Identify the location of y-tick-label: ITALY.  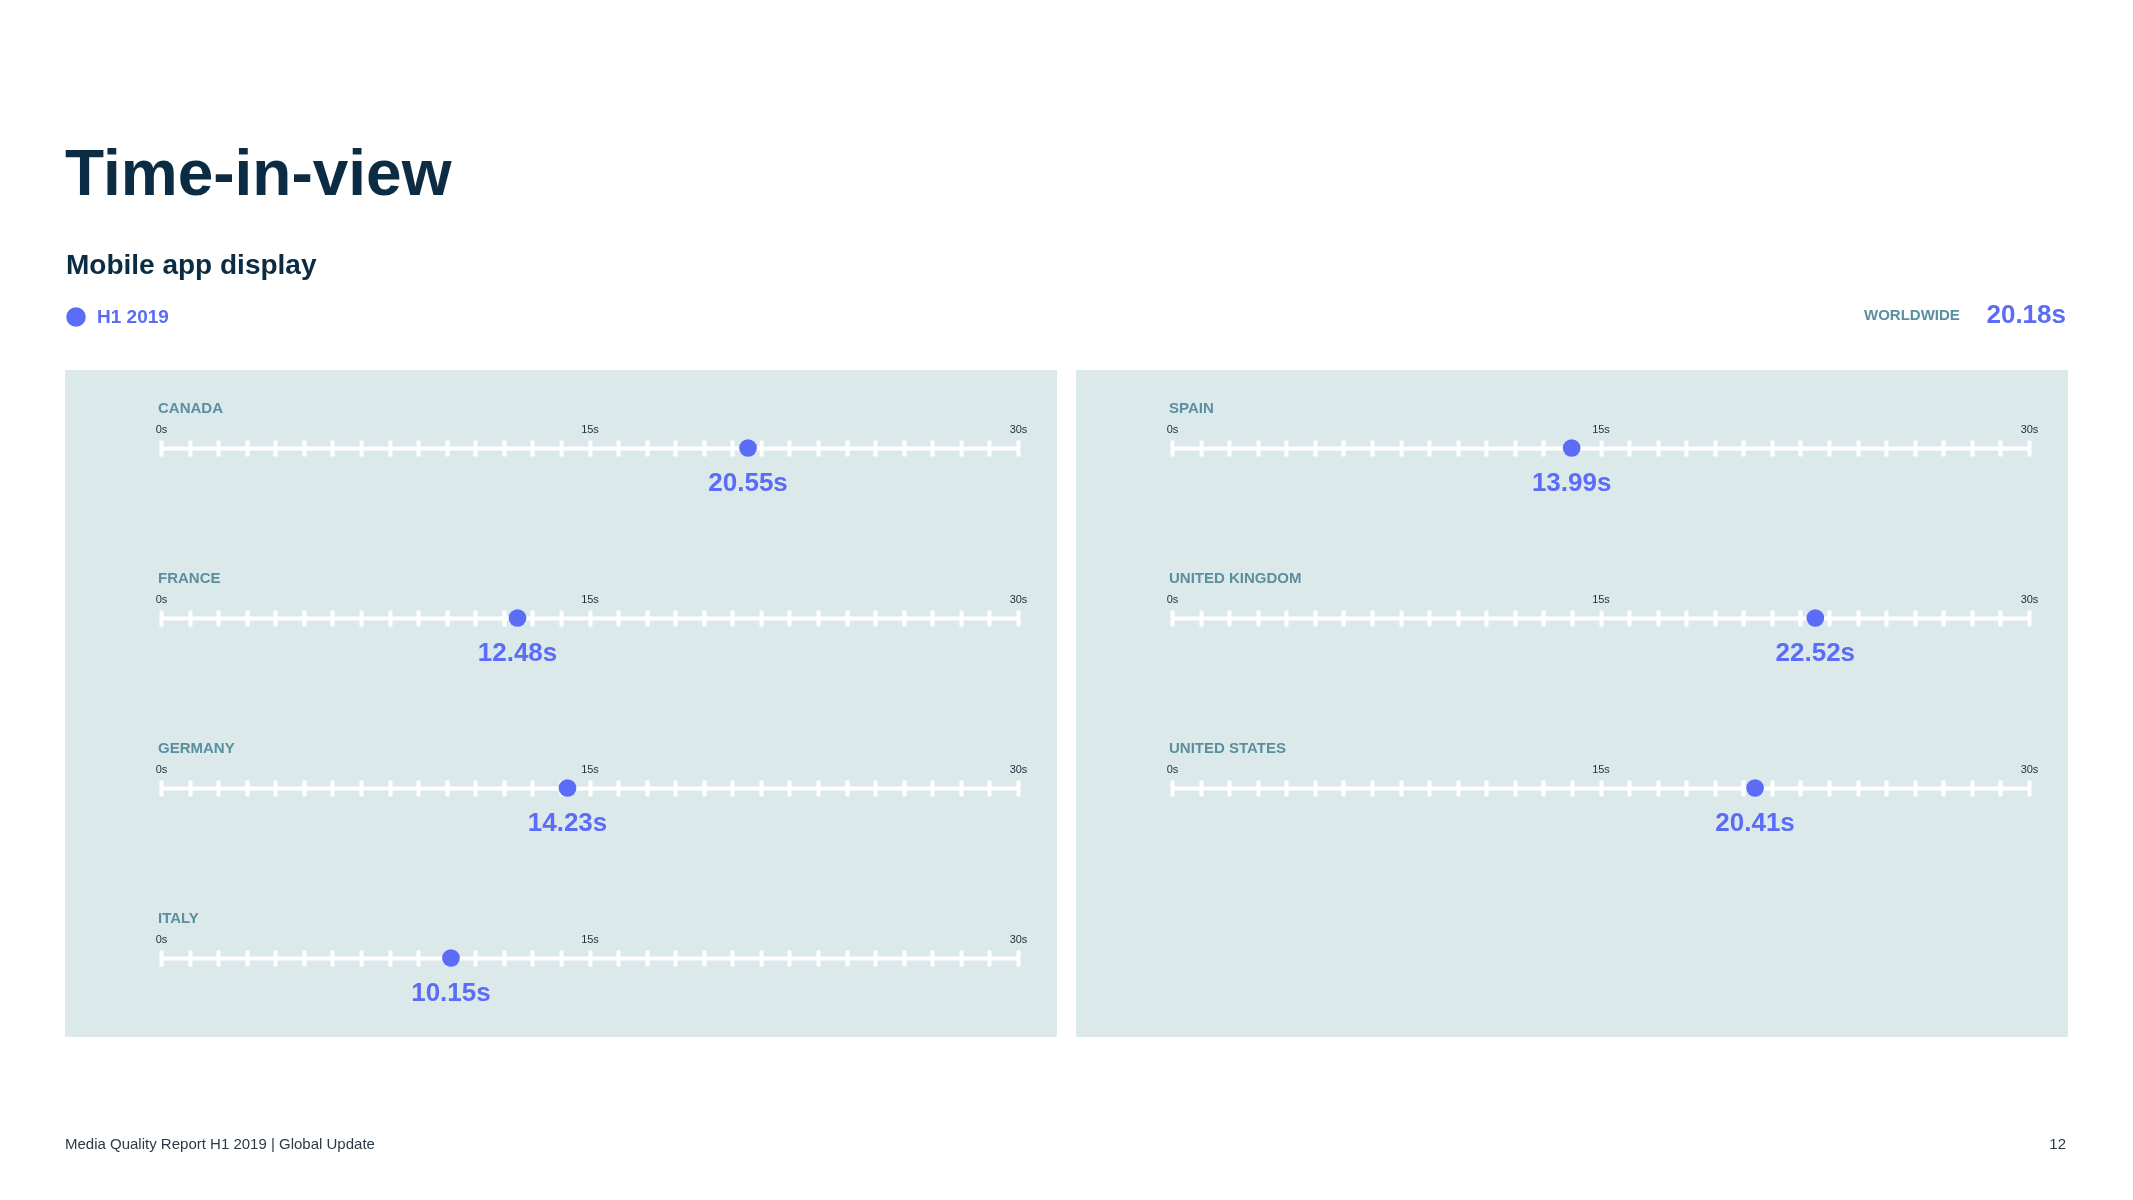
(178, 917).